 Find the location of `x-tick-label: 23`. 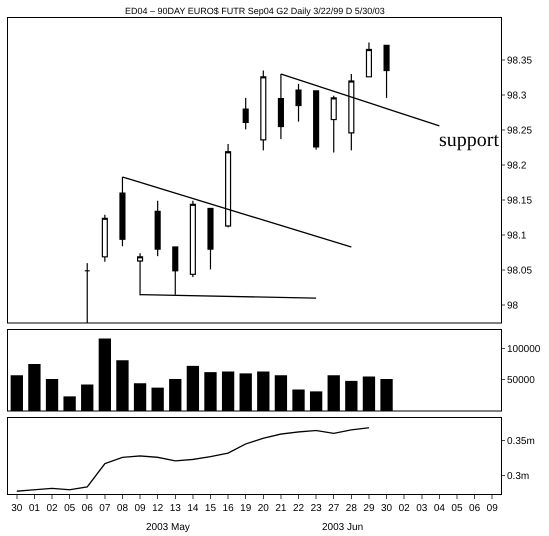

x-tick-label: 23 is located at coordinates (316, 508).